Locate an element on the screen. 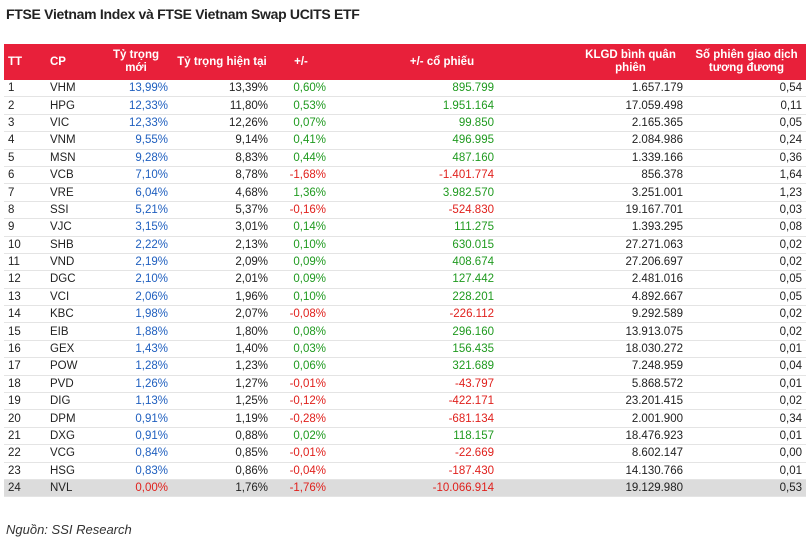  header-cell: CP is located at coordinates (70, 62).